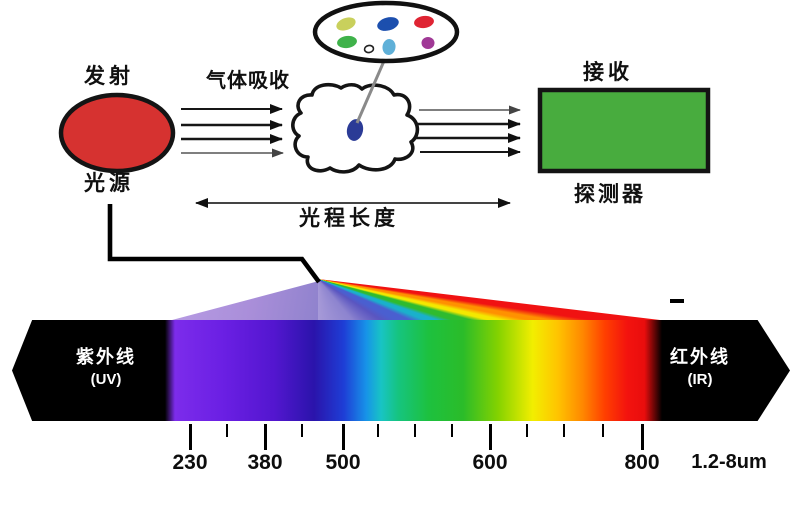 The width and height of the screenshot is (795, 519). Describe the element at coordinates (700, 357) in the screenshot. I see `ir-label: 红外线` at that location.